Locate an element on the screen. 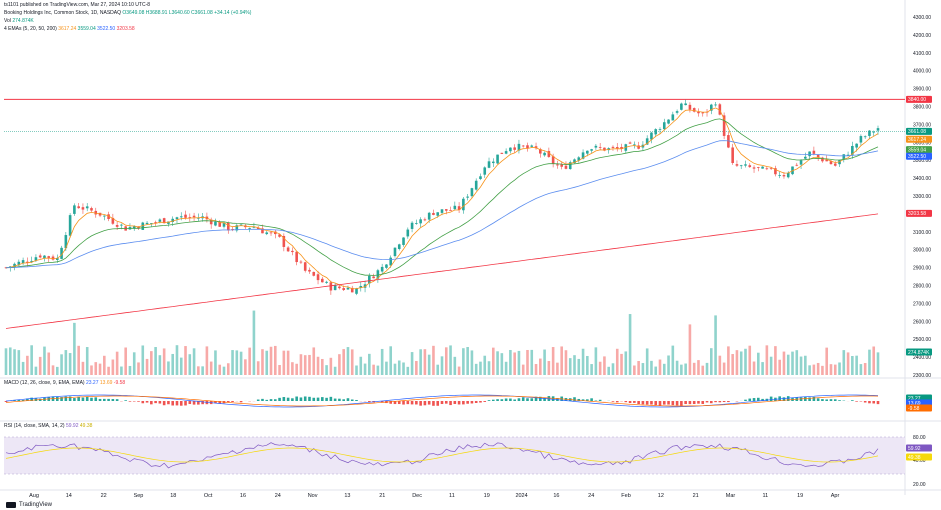 Image resolution: width=941 pixels, height=510 pixels. price-axis-label: 3800.00 is located at coordinates (922, 108).